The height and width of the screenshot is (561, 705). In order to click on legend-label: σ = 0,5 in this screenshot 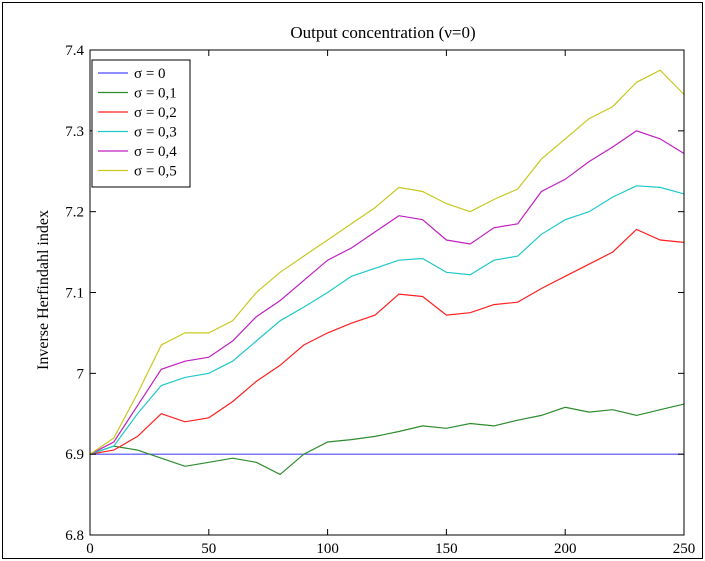, I will do `click(155, 172)`.